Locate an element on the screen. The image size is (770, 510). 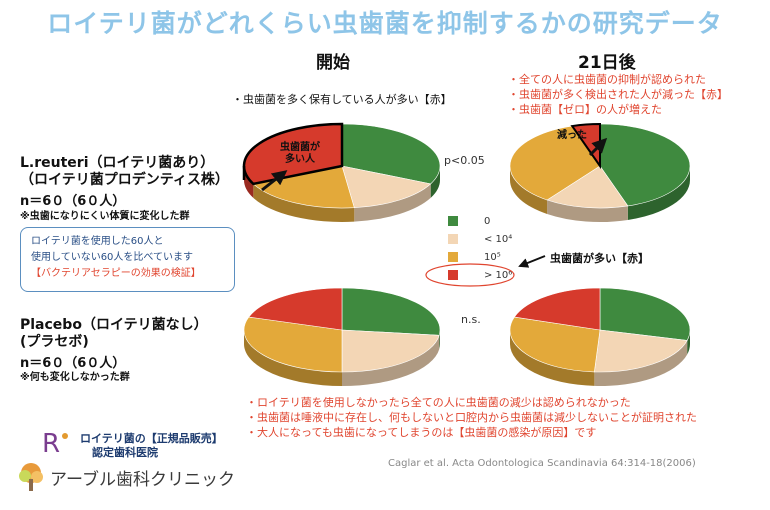
legend-label-0: 0 is located at coordinates (487, 221).